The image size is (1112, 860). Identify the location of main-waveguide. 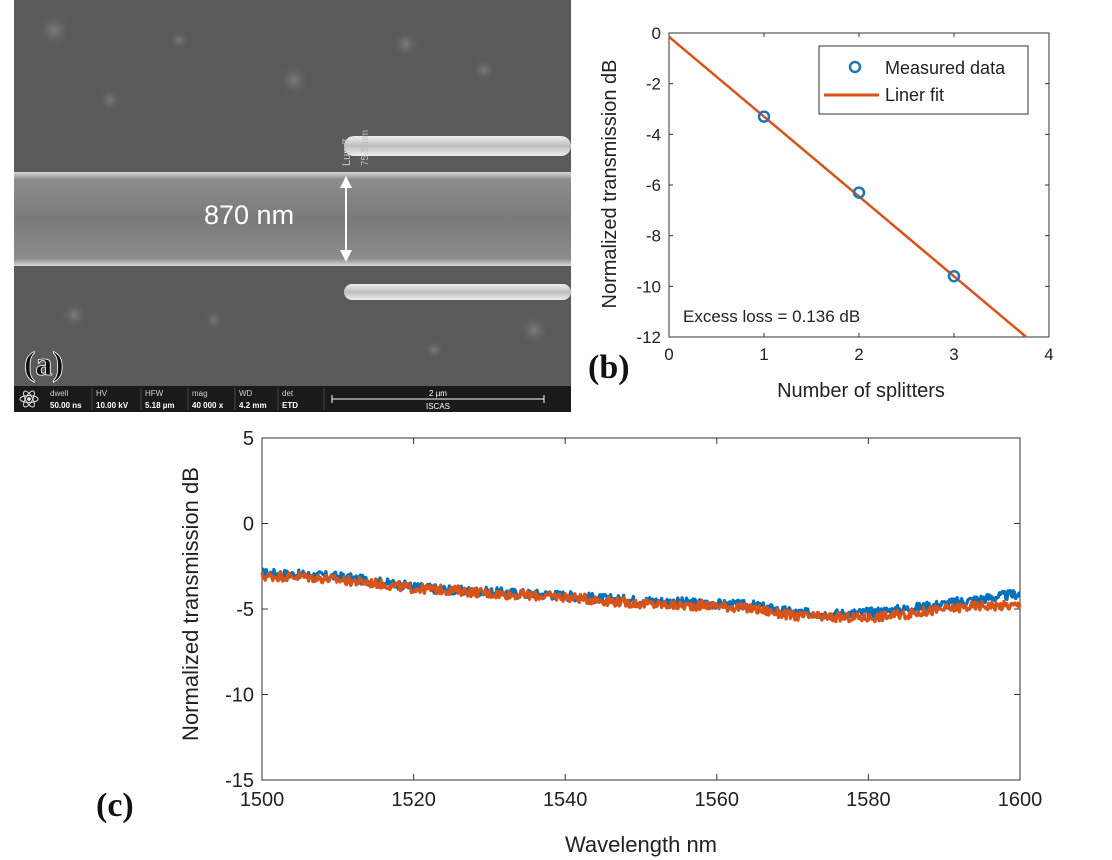
(292, 219).